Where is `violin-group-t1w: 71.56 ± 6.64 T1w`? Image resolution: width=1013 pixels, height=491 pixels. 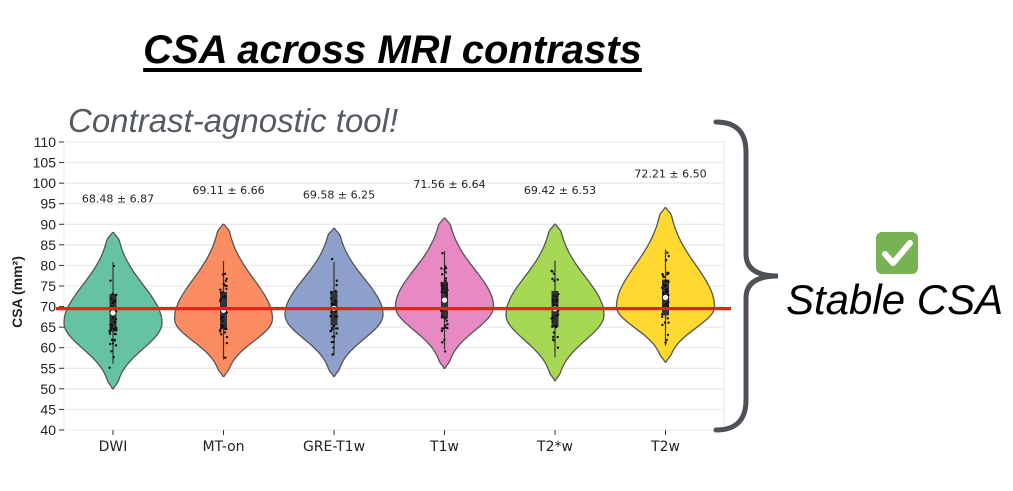
violin-group-t1w: 71.56 ± 6.64 T1w is located at coordinates (444, 316).